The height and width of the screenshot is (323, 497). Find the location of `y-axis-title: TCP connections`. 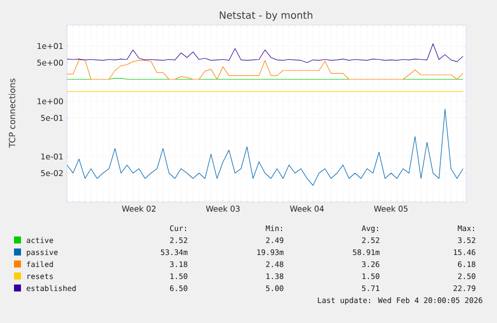

y-axis-title: TCP connections is located at coordinates (12, 113).